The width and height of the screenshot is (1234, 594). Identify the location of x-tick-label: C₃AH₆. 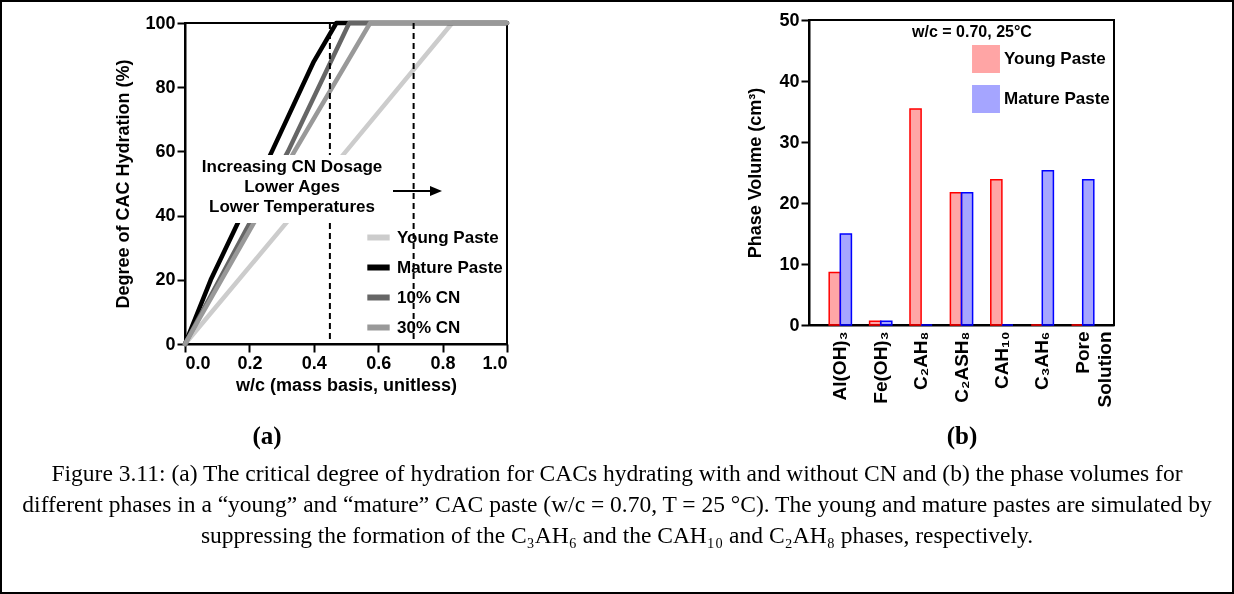
(1042, 361).